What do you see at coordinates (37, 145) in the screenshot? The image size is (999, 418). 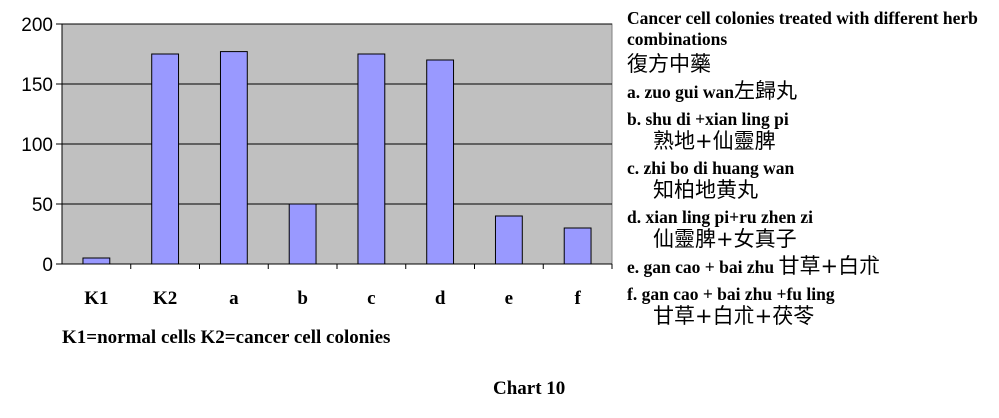 I see `y-tick-label: 100` at bounding box center [37, 145].